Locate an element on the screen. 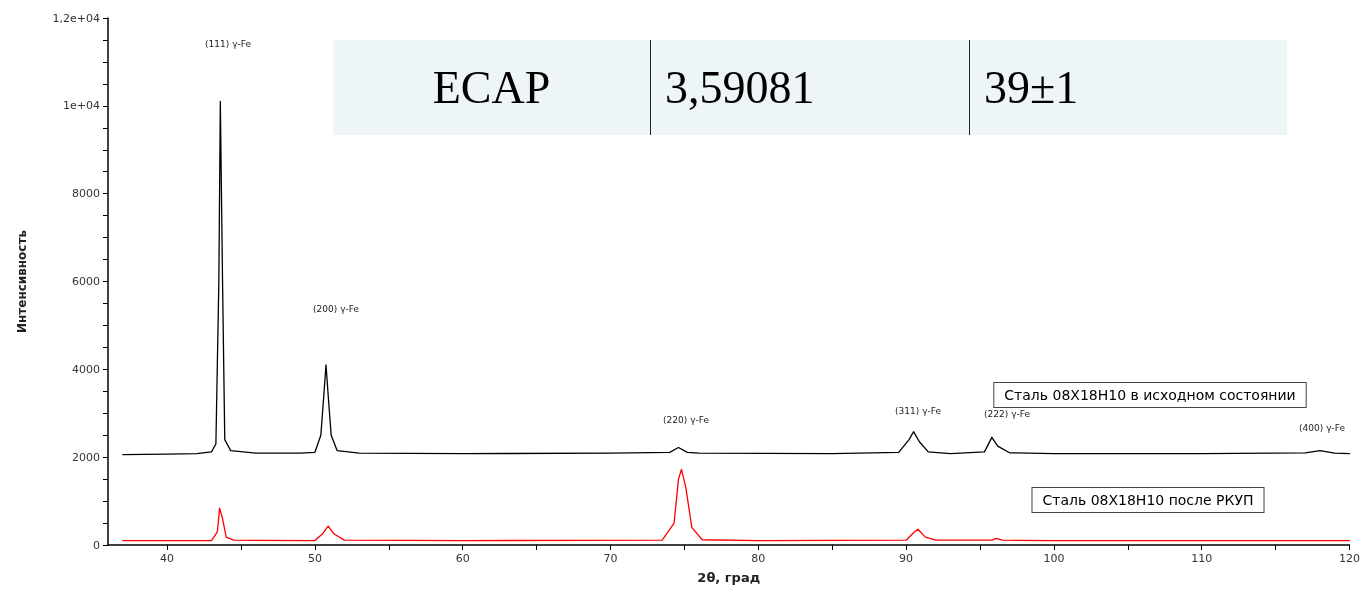  annotation: 3,59081 is located at coordinates (810, 87).